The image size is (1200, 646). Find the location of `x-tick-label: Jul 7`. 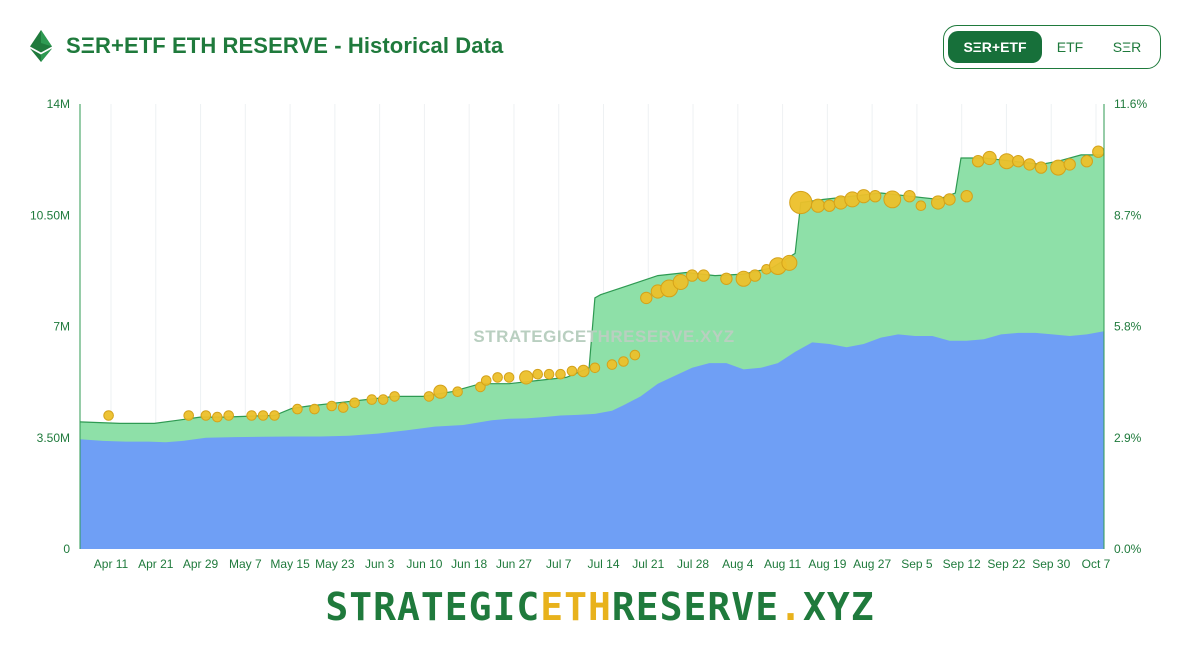

x-tick-label: Jul 7 is located at coordinates (559, 564).